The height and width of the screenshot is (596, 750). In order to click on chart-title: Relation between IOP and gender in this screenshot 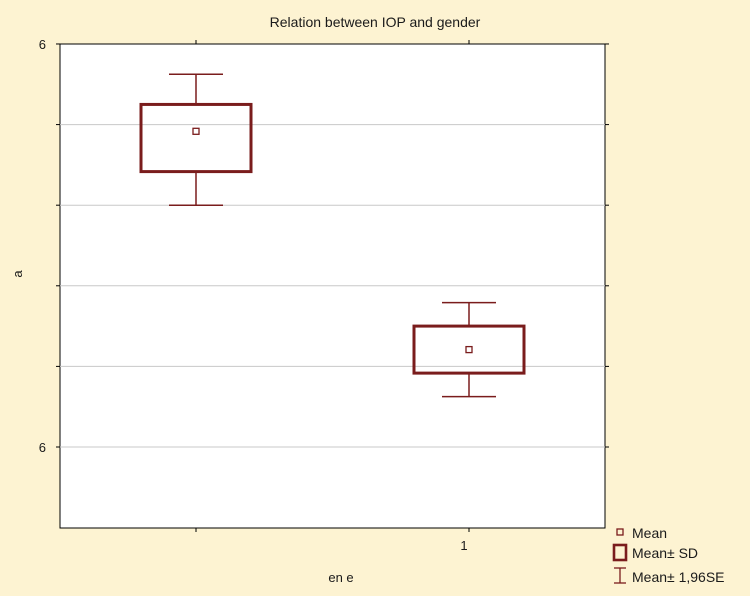, I will do `click(375, 22)`.